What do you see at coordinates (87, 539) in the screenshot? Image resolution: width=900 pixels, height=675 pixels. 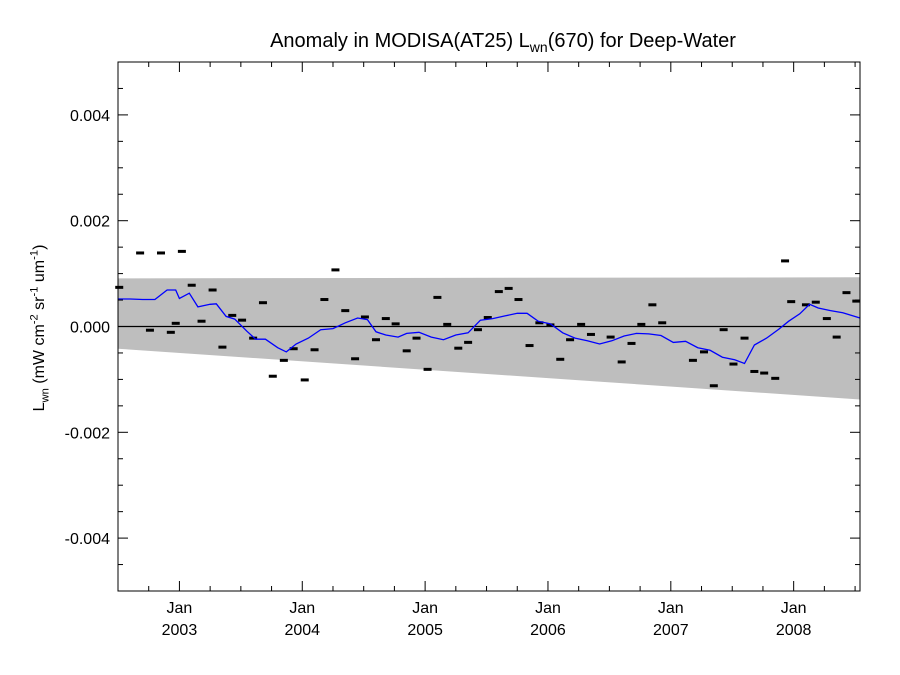 I see `y-tick-label: -0.004` at bounding box center [87, 539].